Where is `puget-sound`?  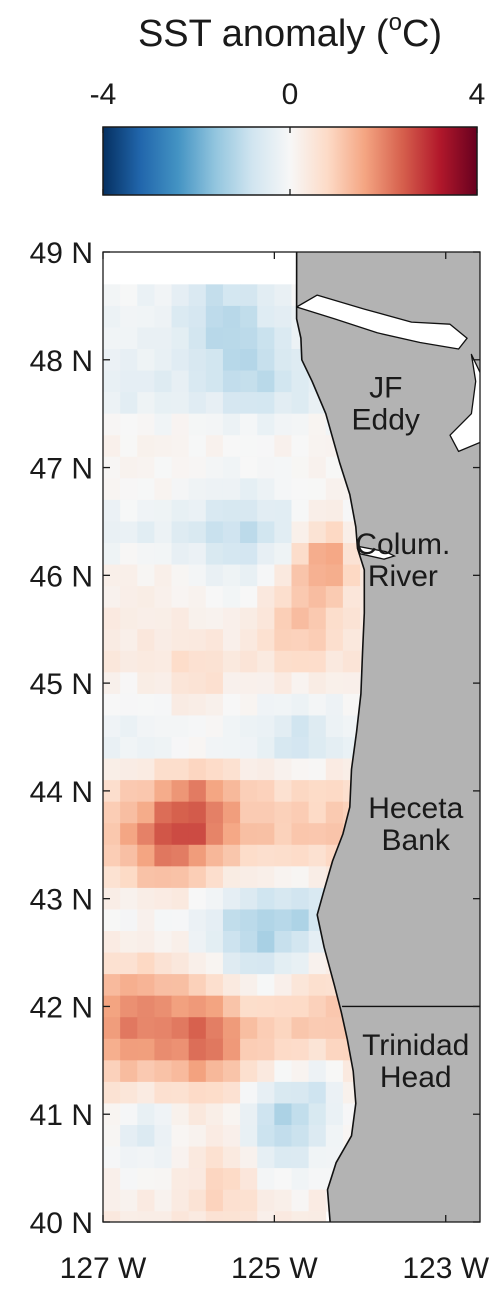 puget-sound is located at coordinates (464, 403).